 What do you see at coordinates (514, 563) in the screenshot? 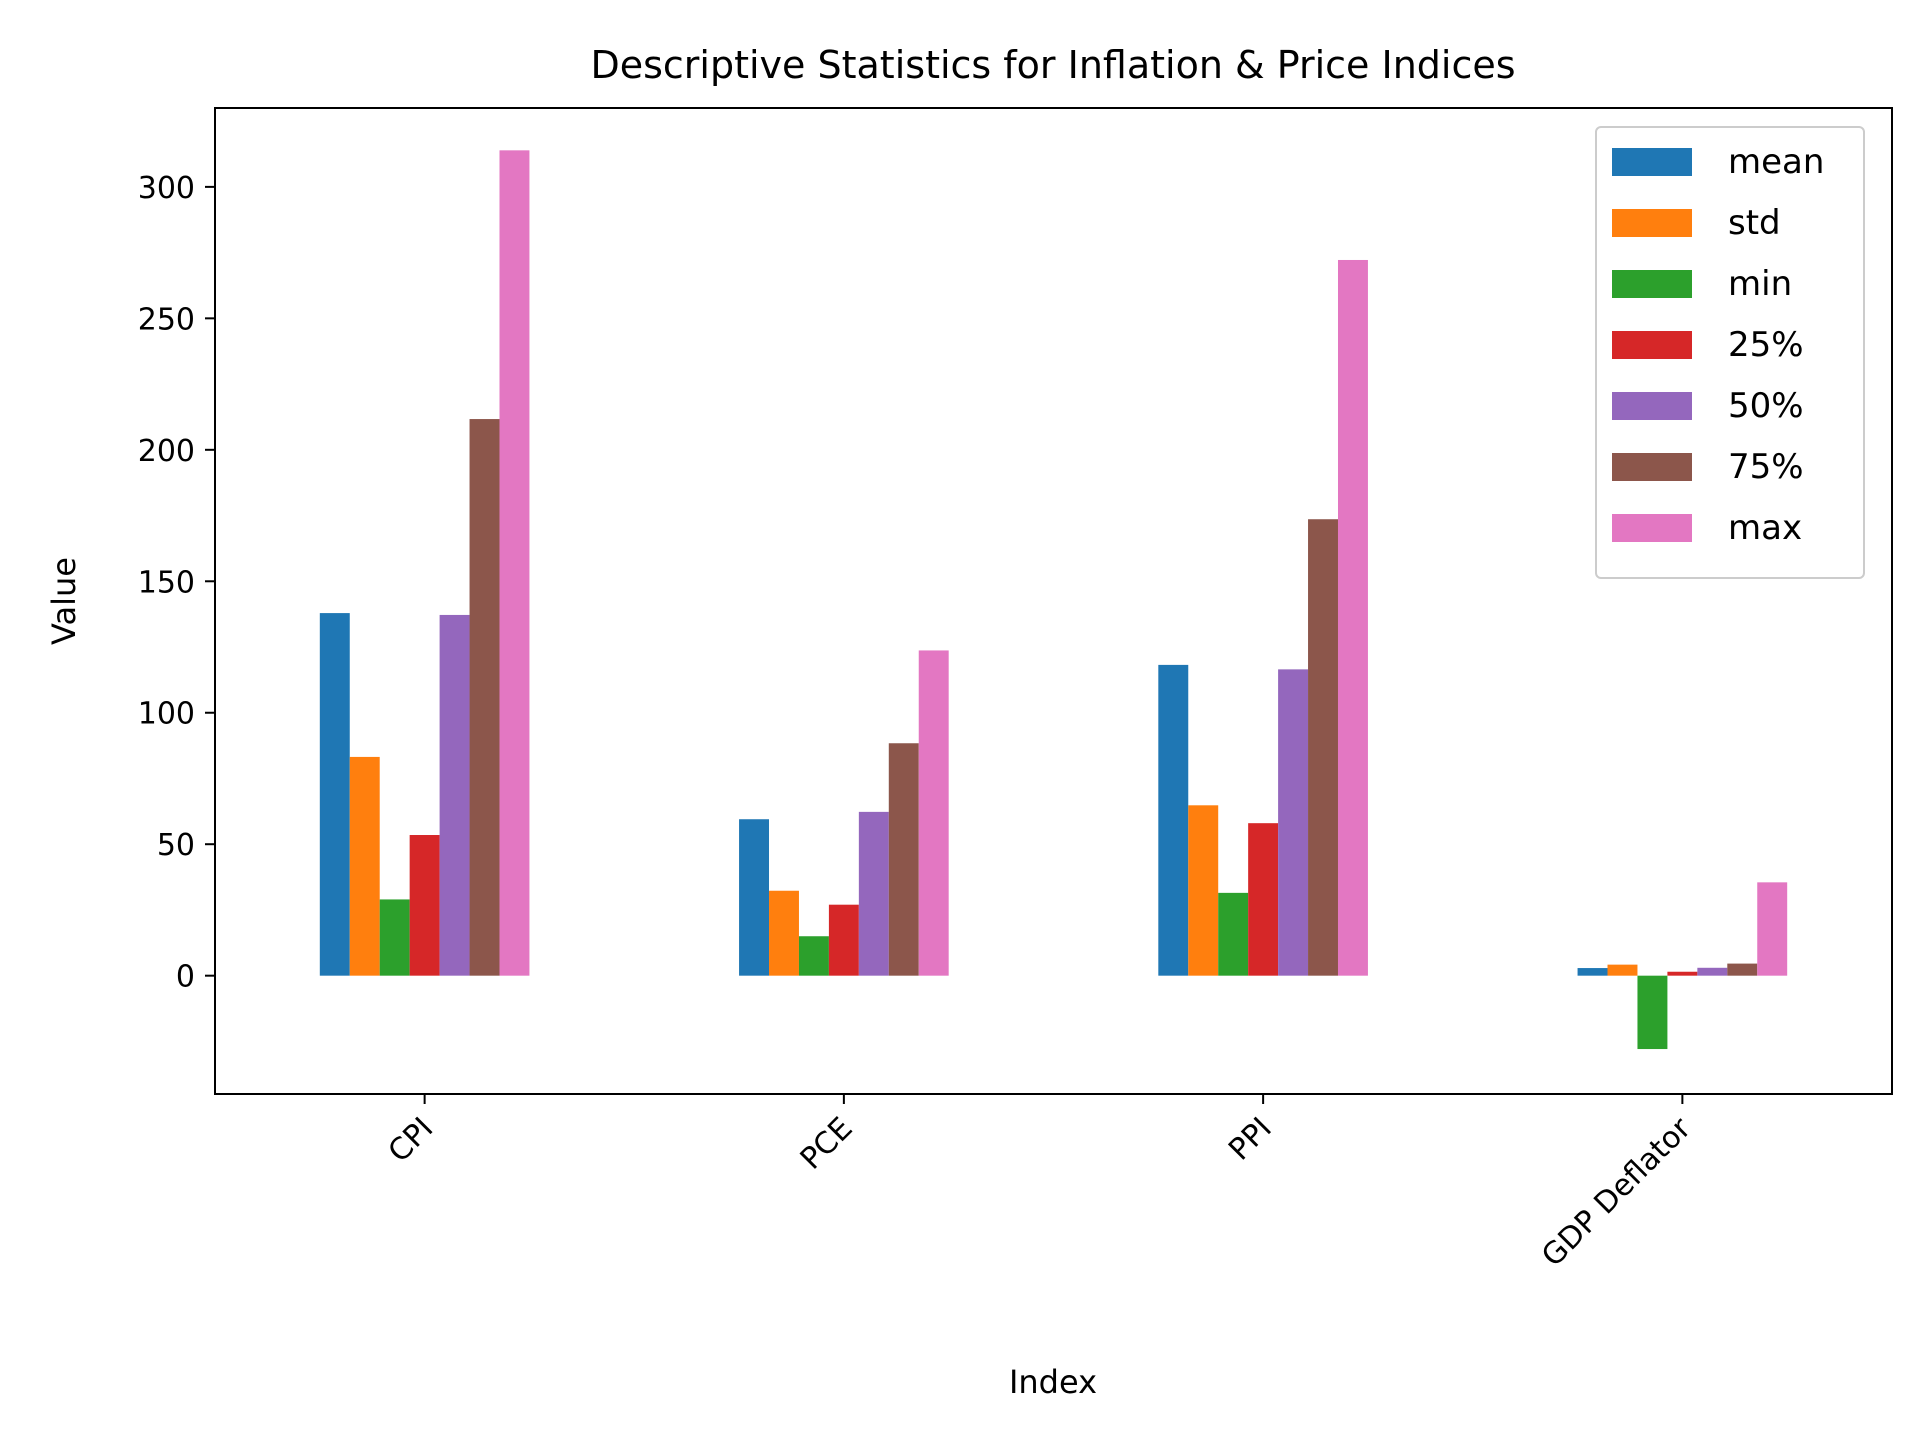
I see `bar-max-CPI` at bounding box center [514, 563].